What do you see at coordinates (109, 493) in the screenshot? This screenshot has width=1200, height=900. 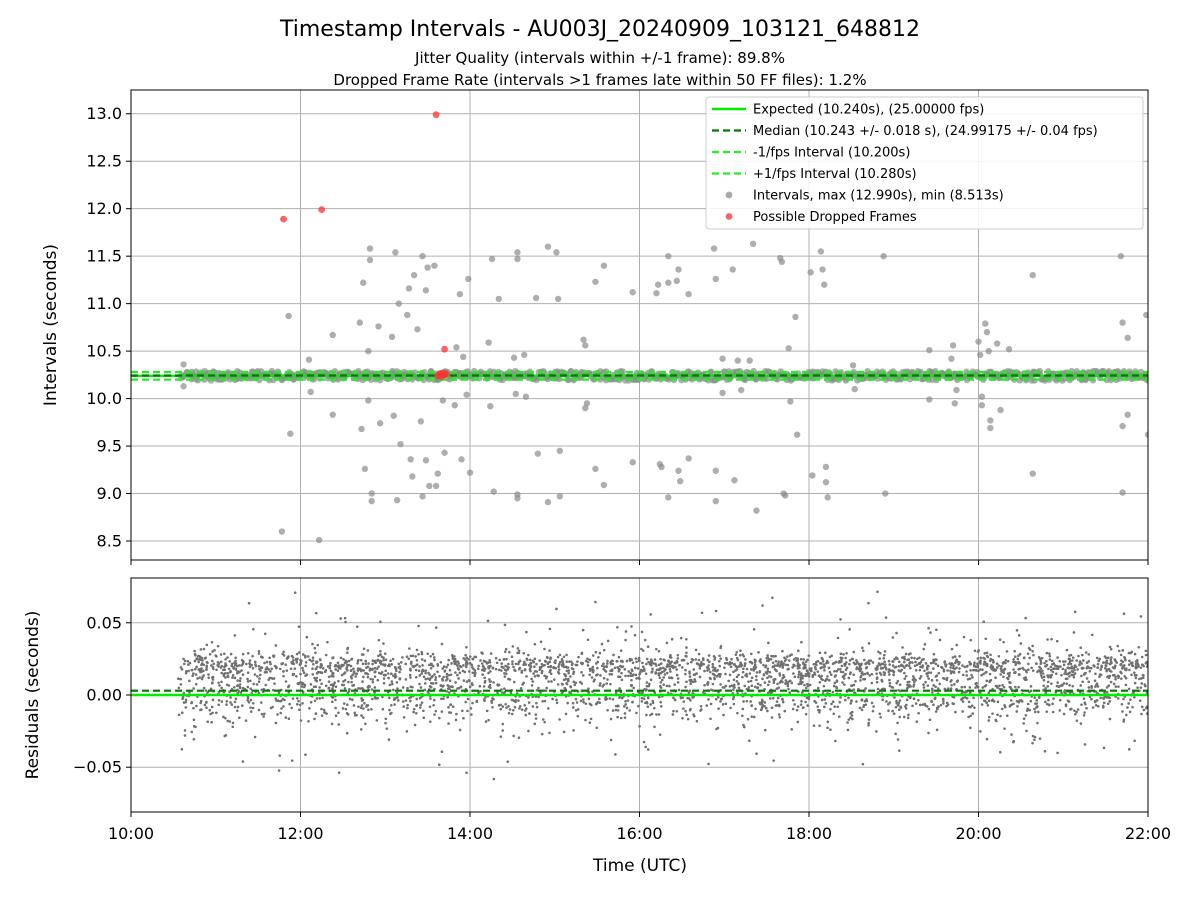 I see `y-tick-label: 9.0` at bounding box center [109, 493].